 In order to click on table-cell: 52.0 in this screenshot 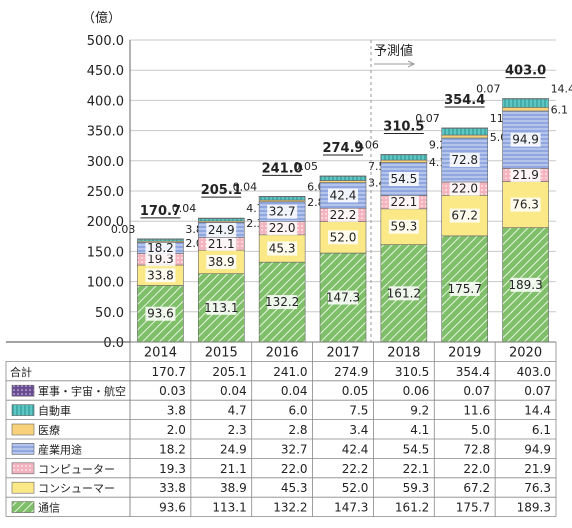, I will do `click(355, 488)`.